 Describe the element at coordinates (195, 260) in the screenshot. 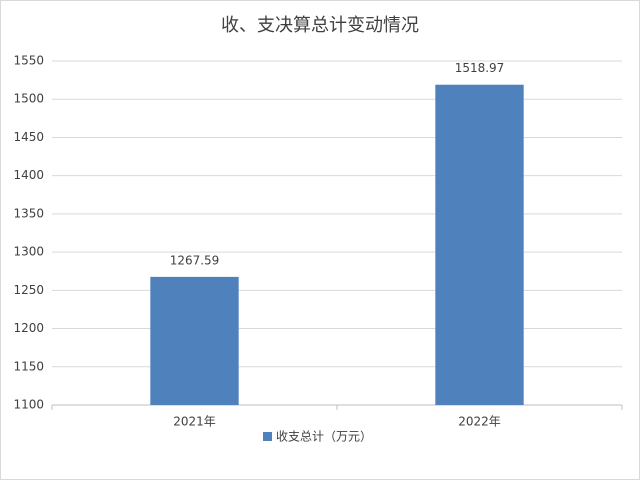

I see `data-label: 1267.59` at that location.